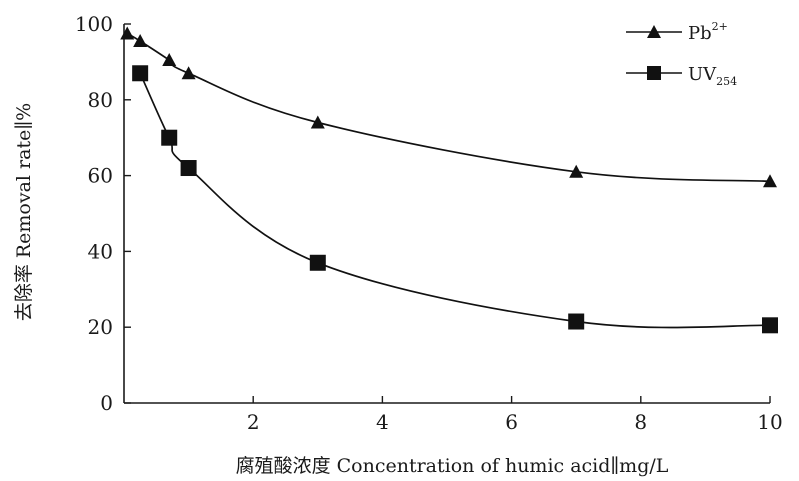 Image resolution: width=799 pixels, height=481 pixels. What do you see at coordinates (720, 26) in the screenshot?
I see `legend-label-pb-sup: 2+` at bounding box center [720, 26].